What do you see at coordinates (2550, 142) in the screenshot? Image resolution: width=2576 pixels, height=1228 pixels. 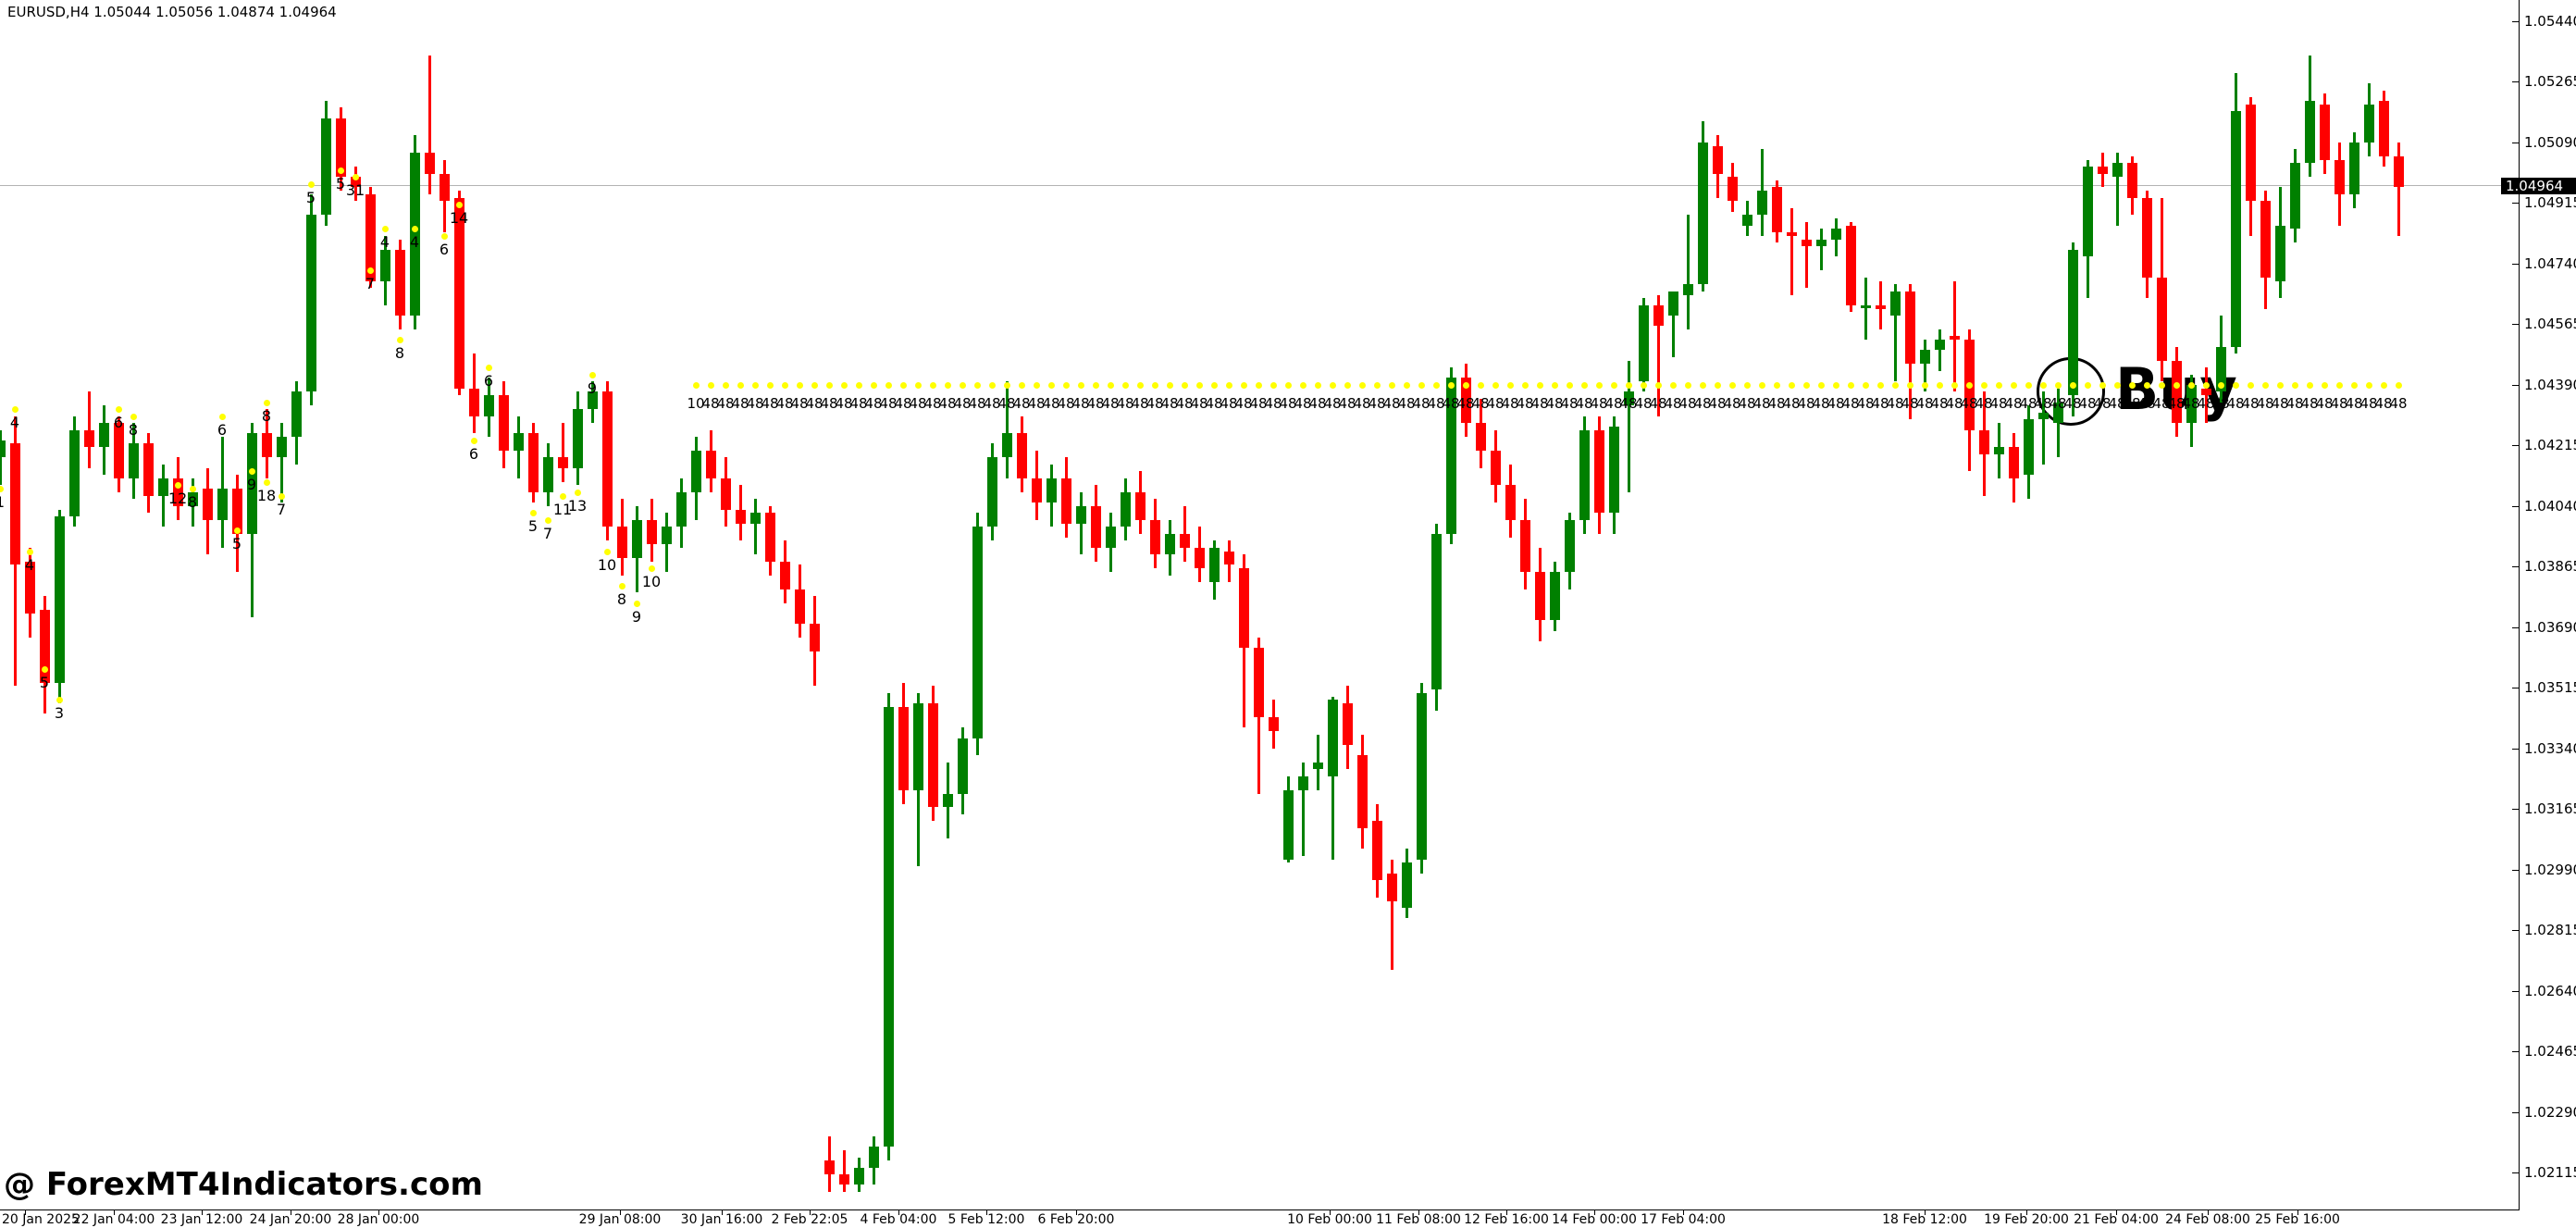 I see `price-axis-label: 1.05090` at bounding box center [2550, 142].